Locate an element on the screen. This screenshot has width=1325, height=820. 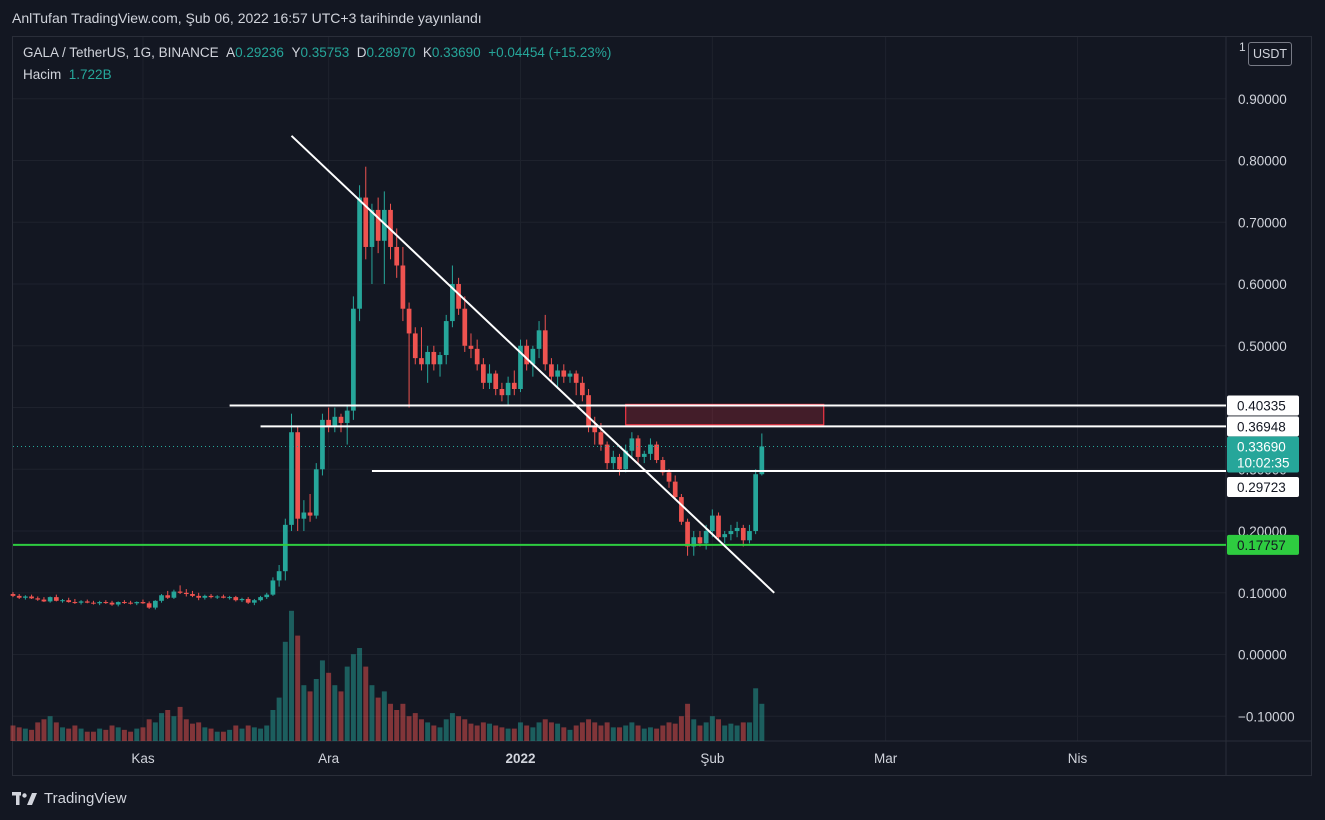
price-tag-current: 0.33690 is located at coordinates (1261, 446).